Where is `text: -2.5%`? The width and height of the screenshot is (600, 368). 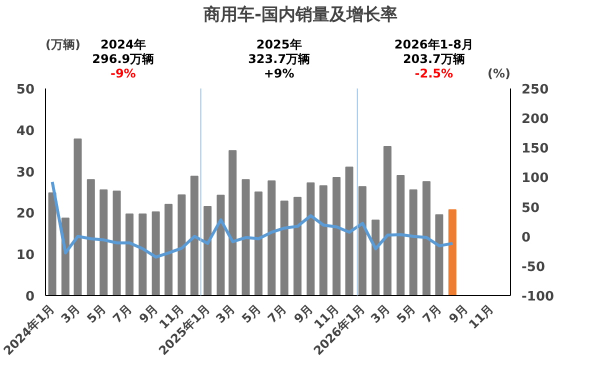 text: -2.5% is located at coordinates (434, 73).